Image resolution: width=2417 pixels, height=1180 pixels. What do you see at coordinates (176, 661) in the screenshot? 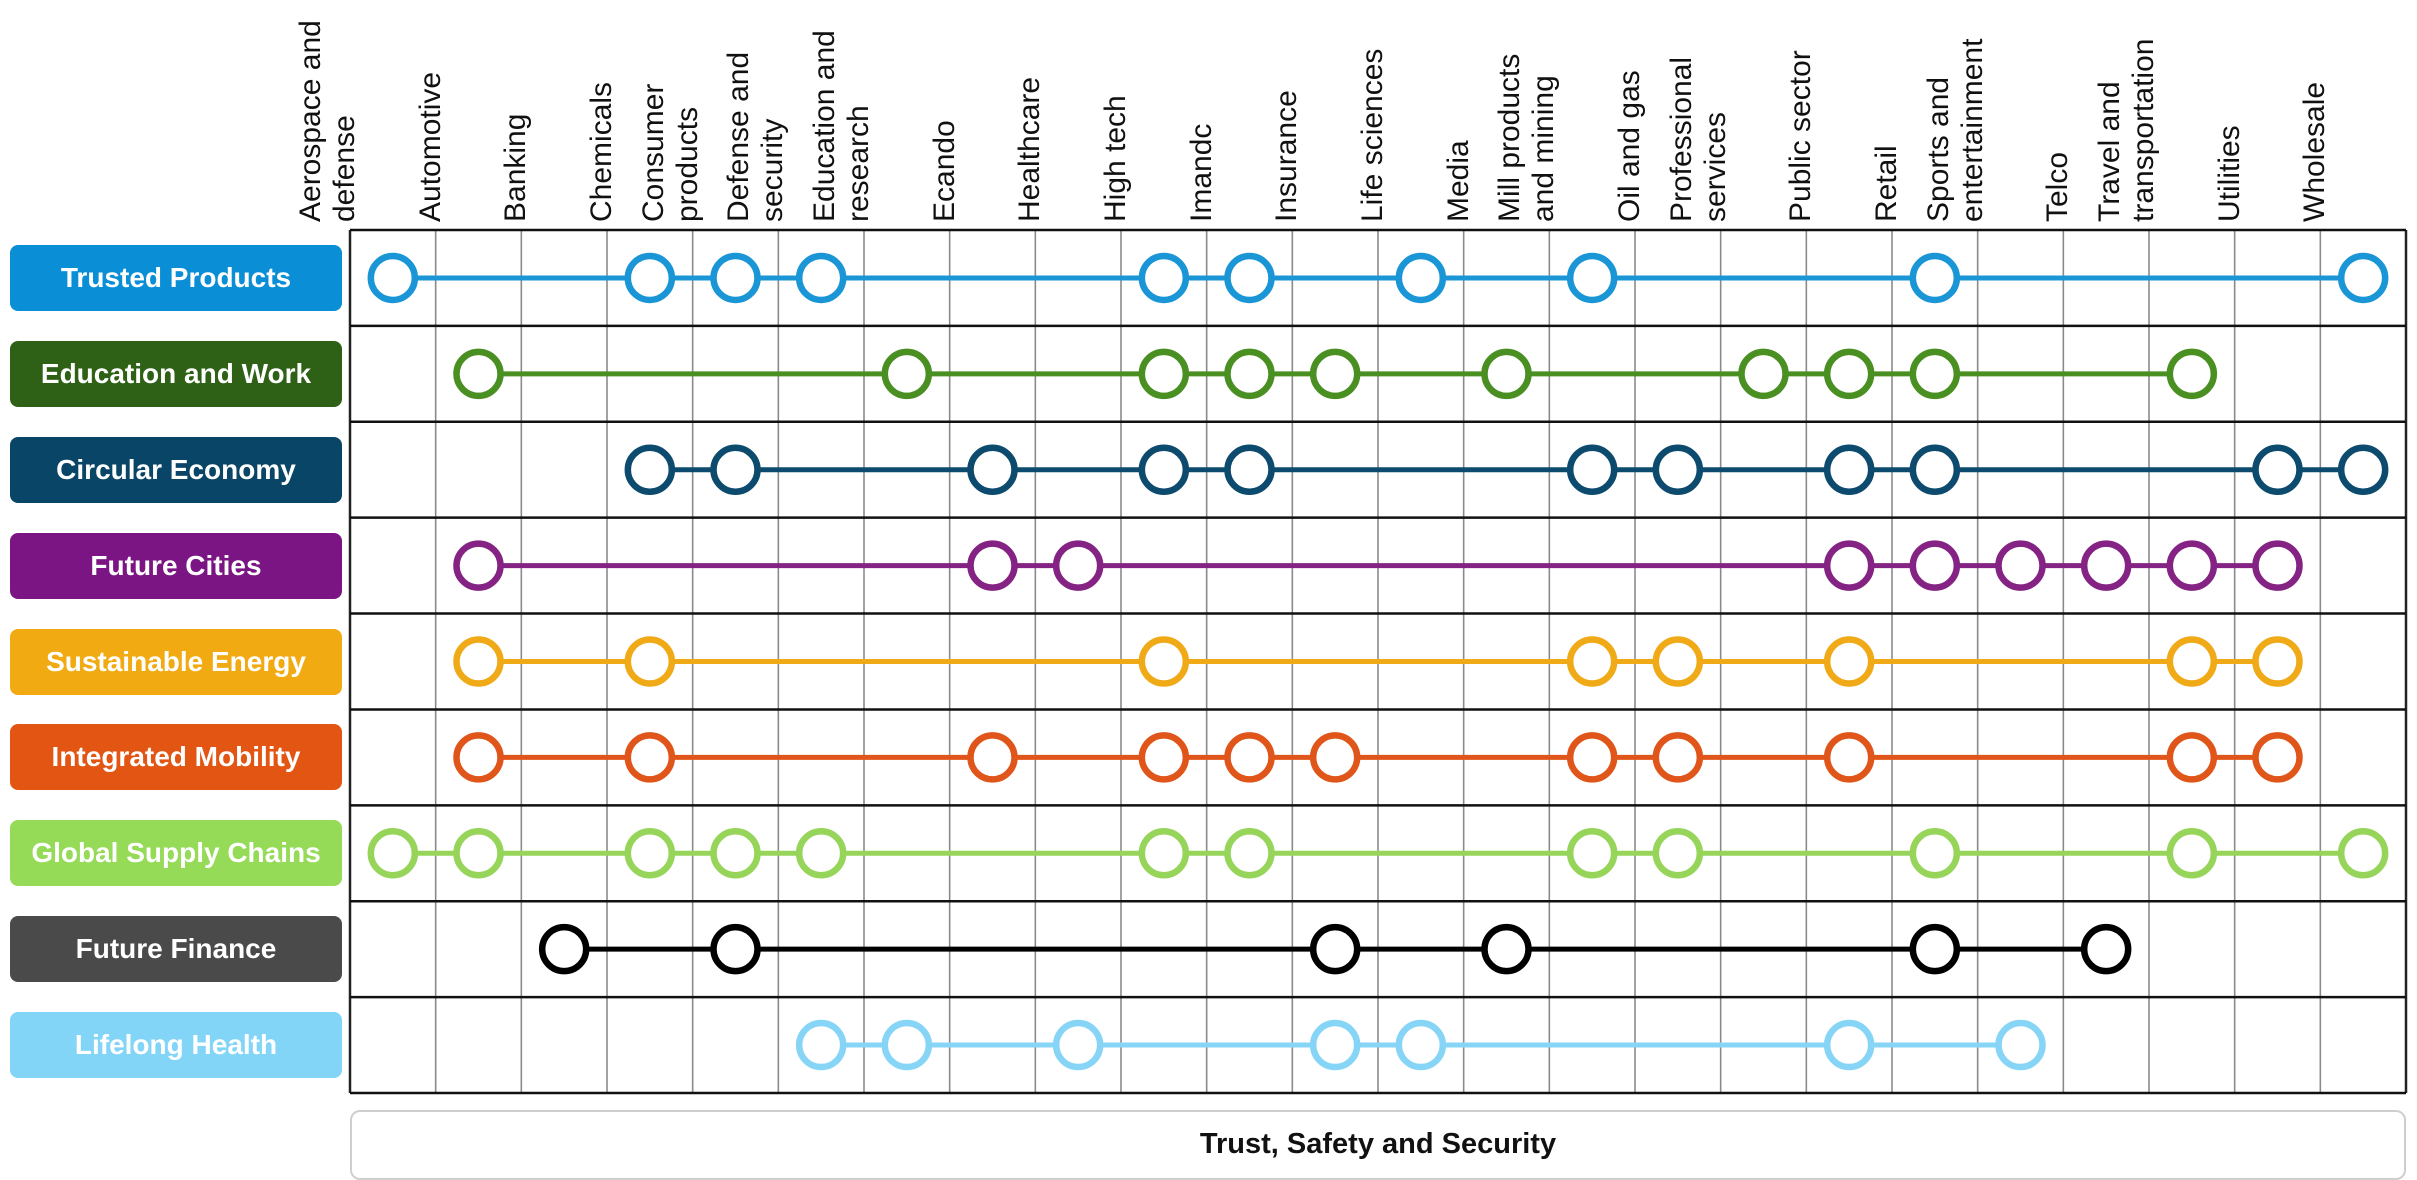
I see `row-label: Sustainable Energy` at bounding box center [176, 661].